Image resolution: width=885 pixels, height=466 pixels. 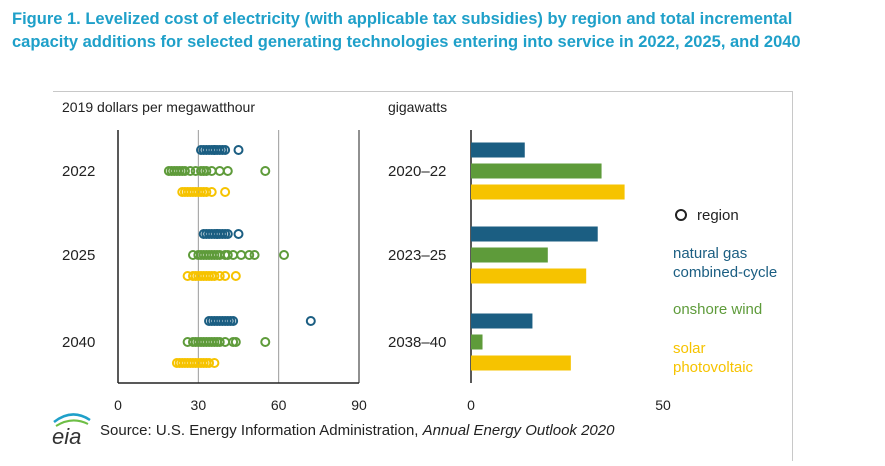 What do you see at coordinates (710, 253) in the screenshot?
I see `legend-gas-label-1: natural gas` at bounding box center [710, 253].